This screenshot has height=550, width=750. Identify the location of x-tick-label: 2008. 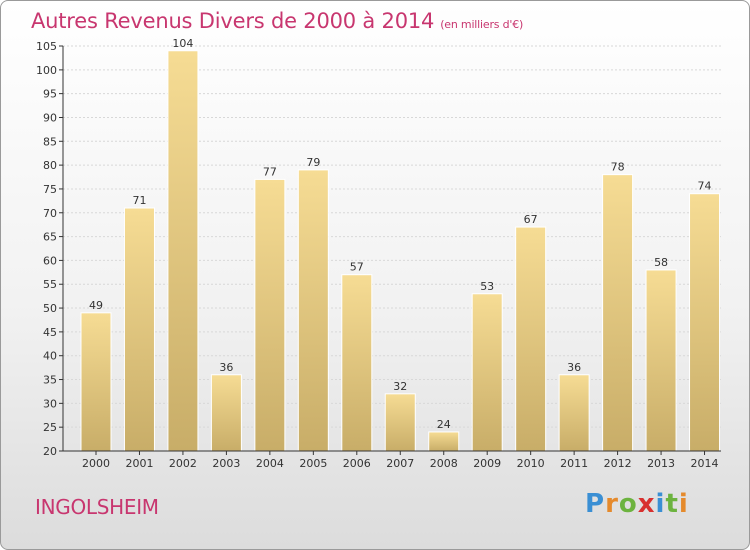
(444, 463).